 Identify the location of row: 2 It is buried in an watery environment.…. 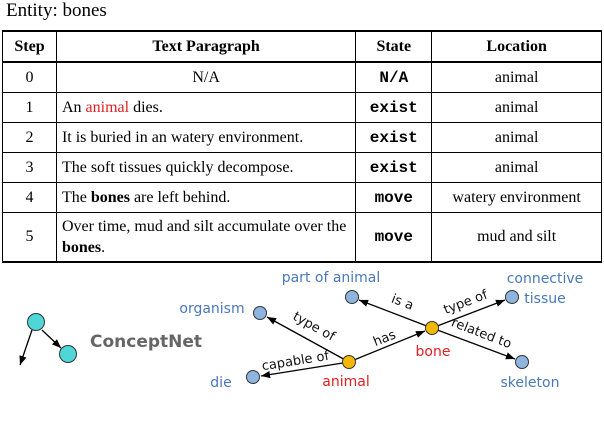
(302, 137).